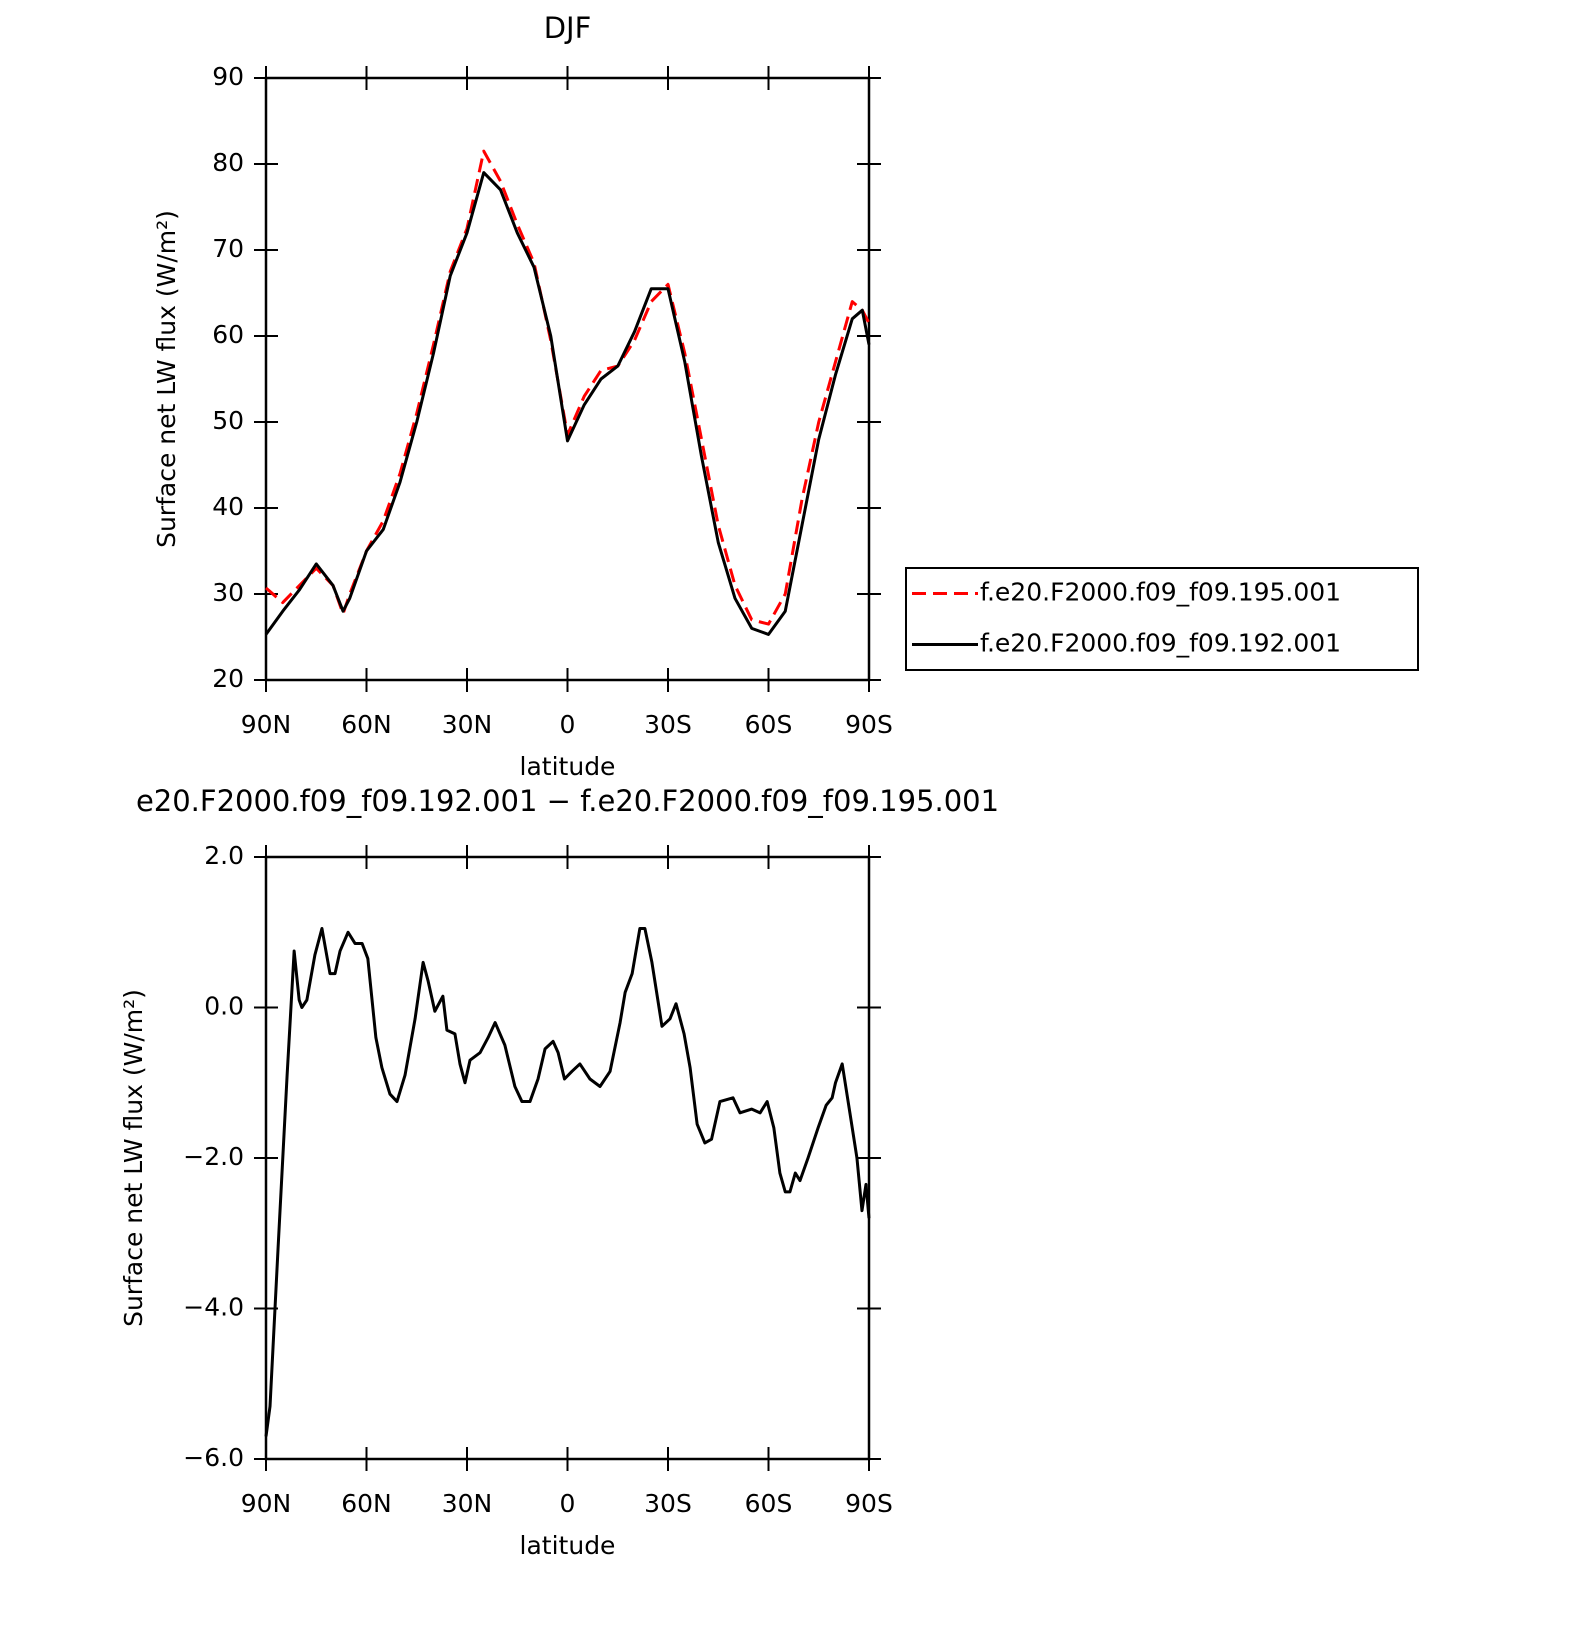 The width and height of the screenshot is (1591, 1645). What do you see at coordinates (213, 1457) in the screenshot?
I see `y-tick-label: −6.0` at bounding box center [213, 1457].